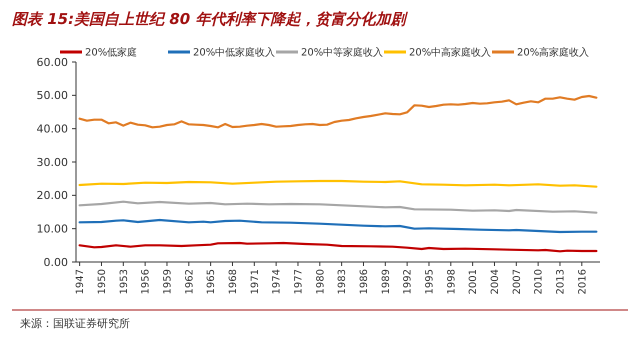 The image size is (640, 348). Describe the element at coordinates (52, 95) in the screenshot. I see `y-tick-label: 50.00` at that location.